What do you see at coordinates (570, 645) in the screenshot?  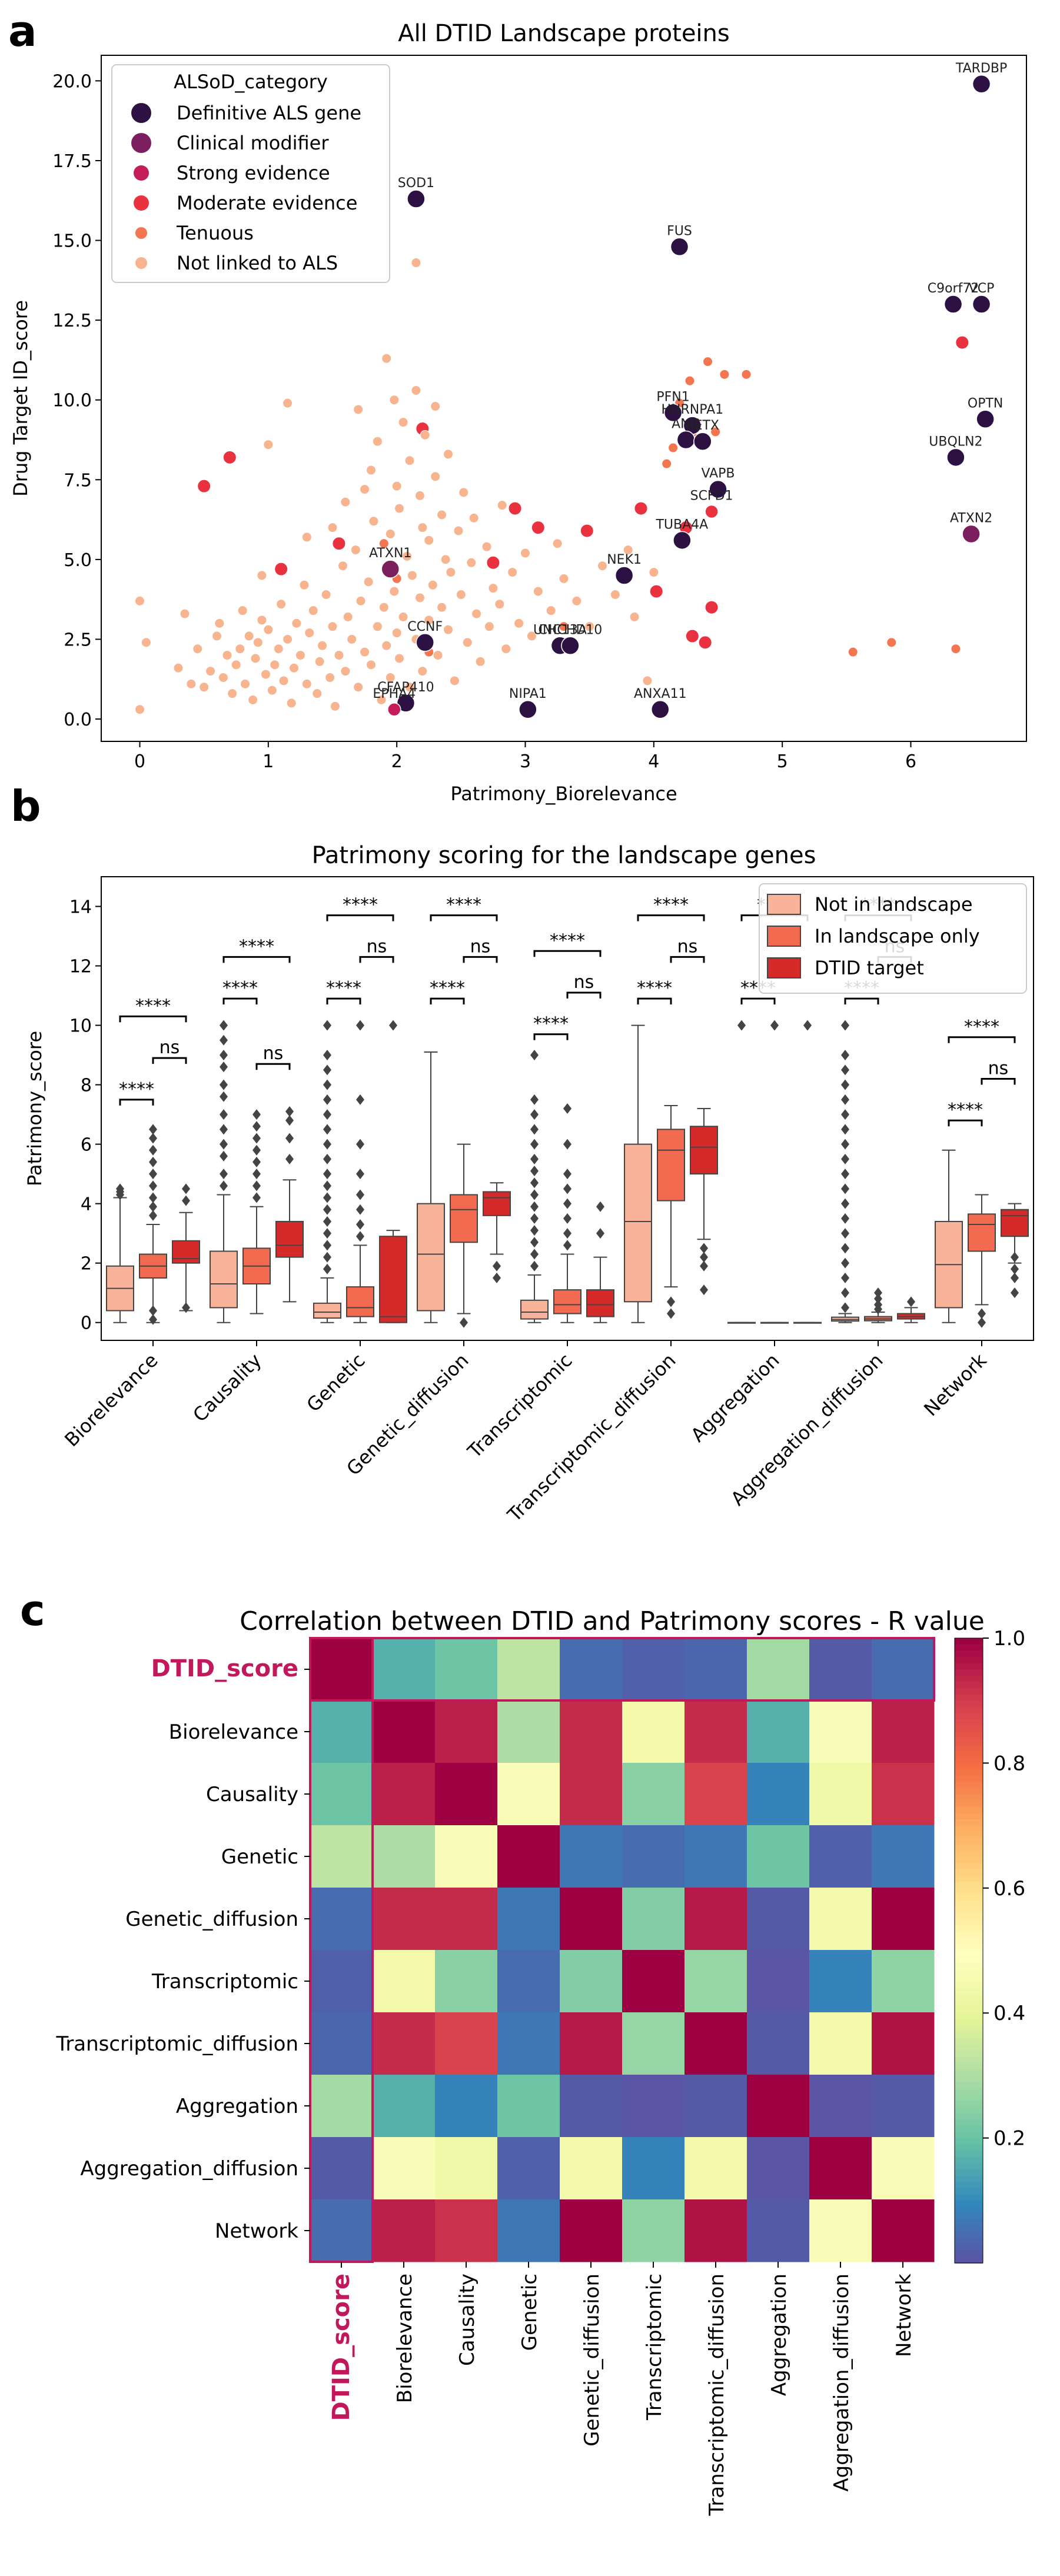 I see `scatter-point-chchd10` at bounding box center [570, 645].